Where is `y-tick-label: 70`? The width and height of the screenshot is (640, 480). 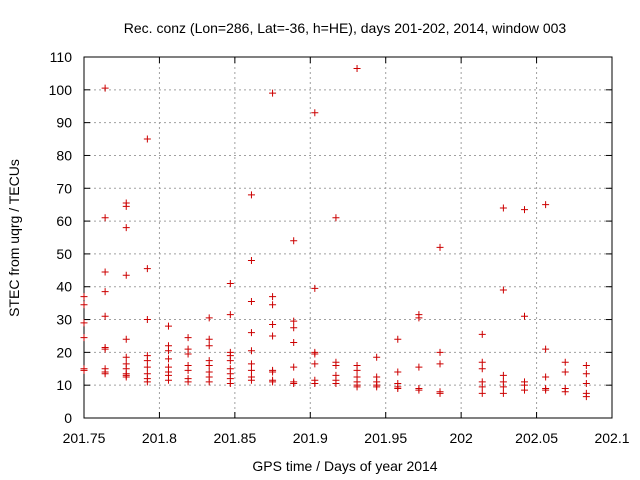 y-tick-label: 70 is located at coordinates (64, 188).